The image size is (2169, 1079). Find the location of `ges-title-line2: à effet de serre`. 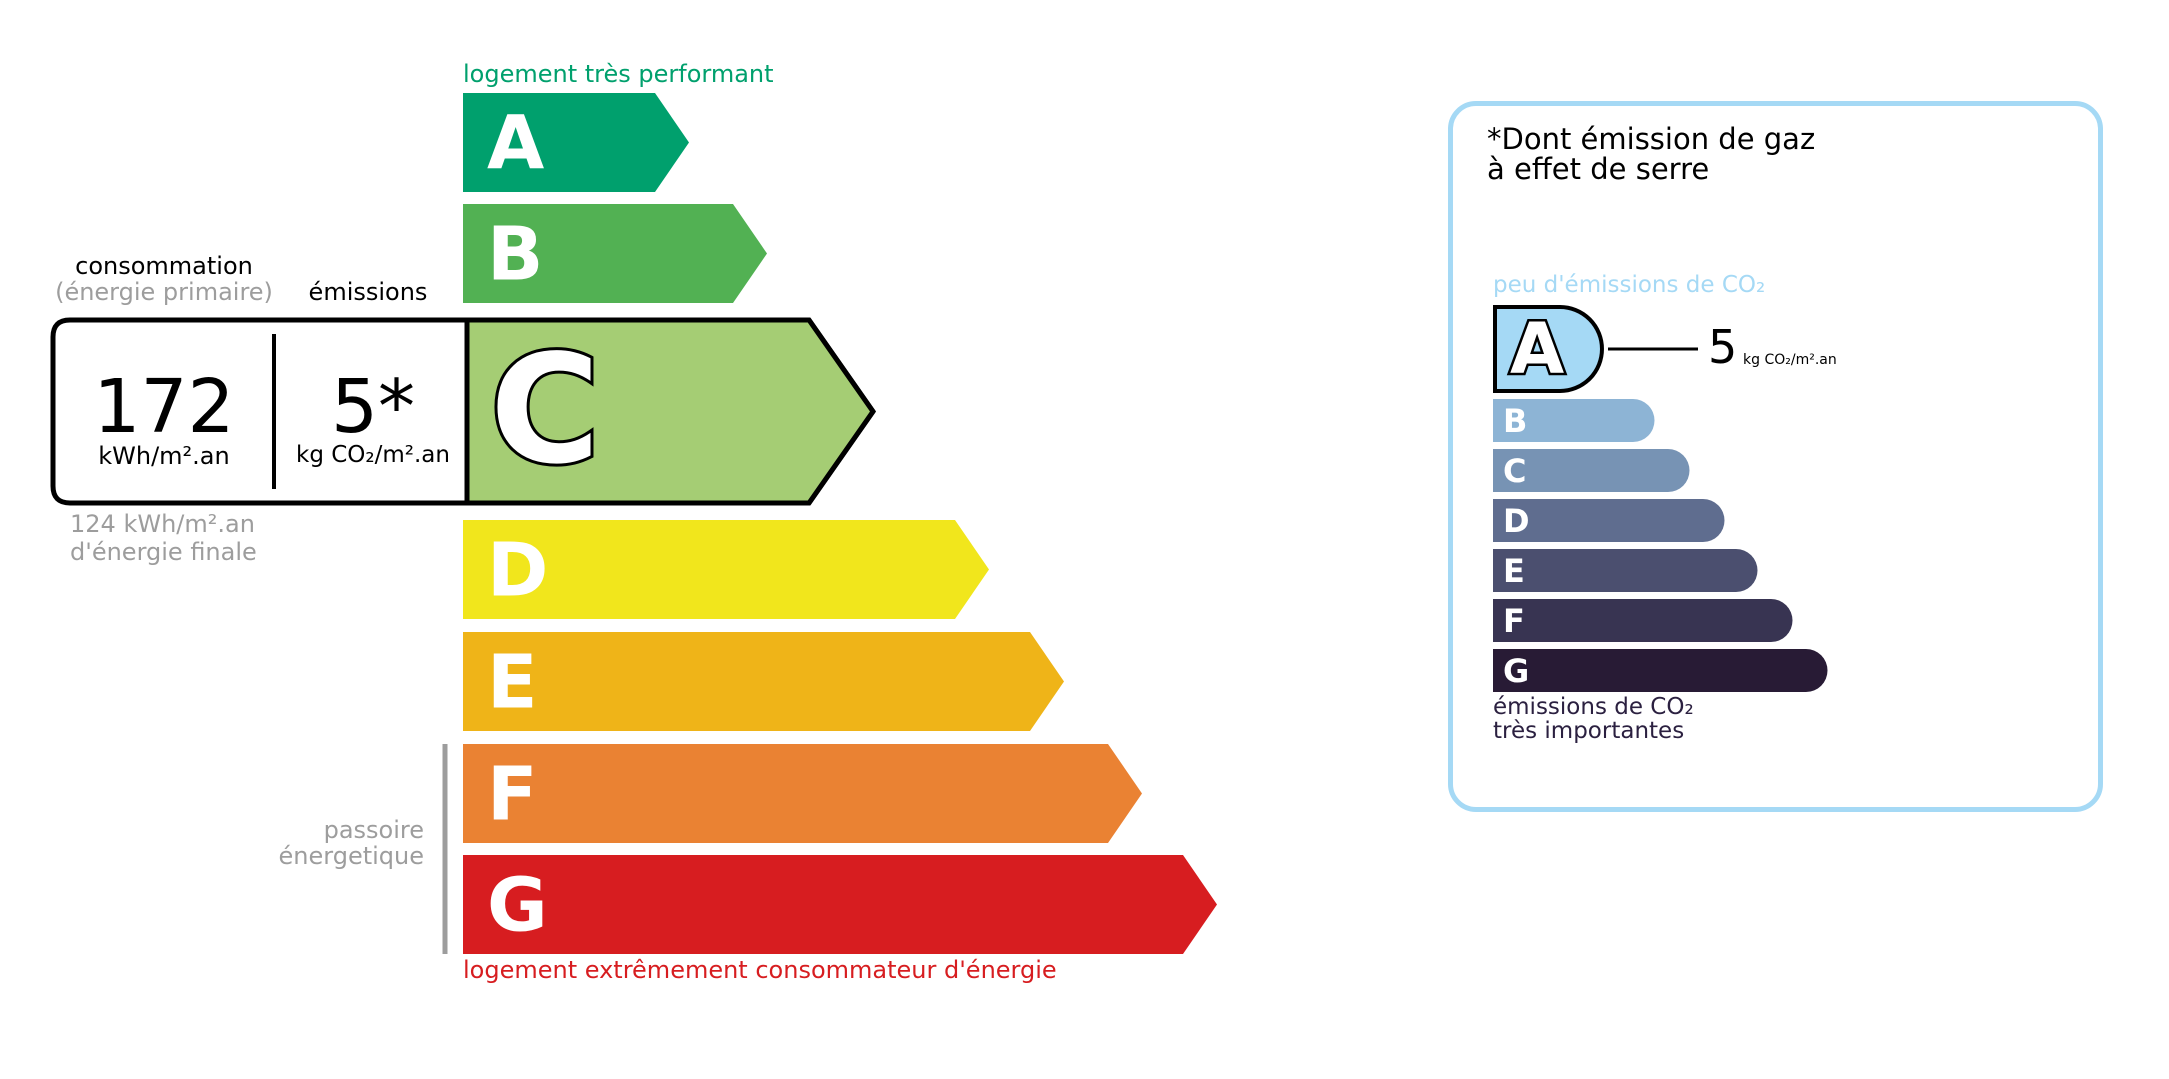

ges-title-line2: à effet de serre is located at coordinates (1598, 169).